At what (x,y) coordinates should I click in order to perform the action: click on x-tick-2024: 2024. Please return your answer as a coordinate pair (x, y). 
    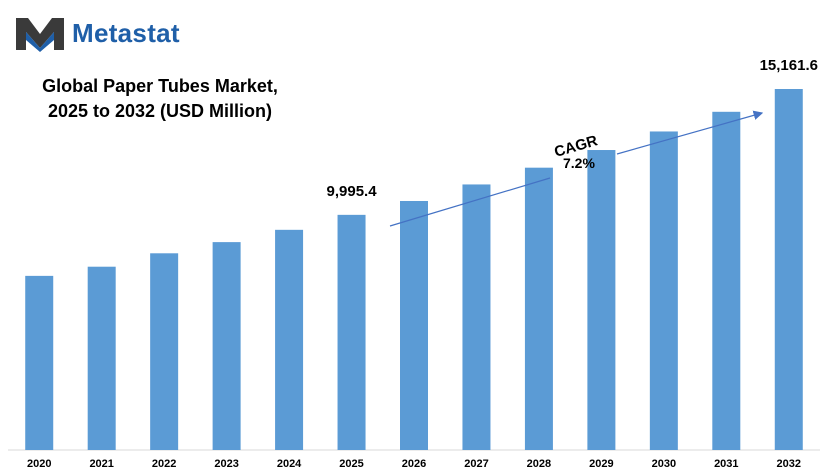
    Looking at the image, I should click on (289, 464).